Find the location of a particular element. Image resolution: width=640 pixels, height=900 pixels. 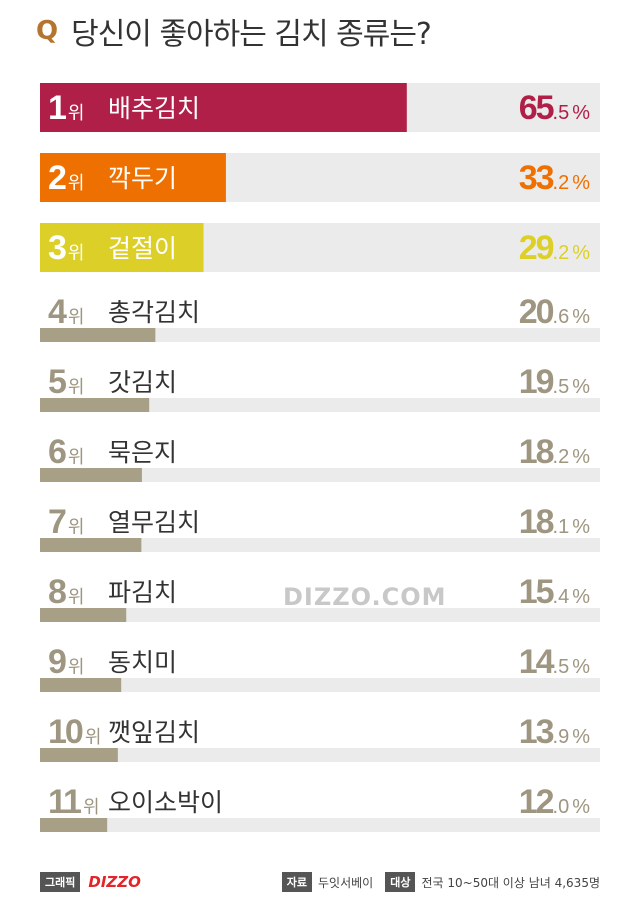

source-tag: 자료 is located at coordinates (297, 882).